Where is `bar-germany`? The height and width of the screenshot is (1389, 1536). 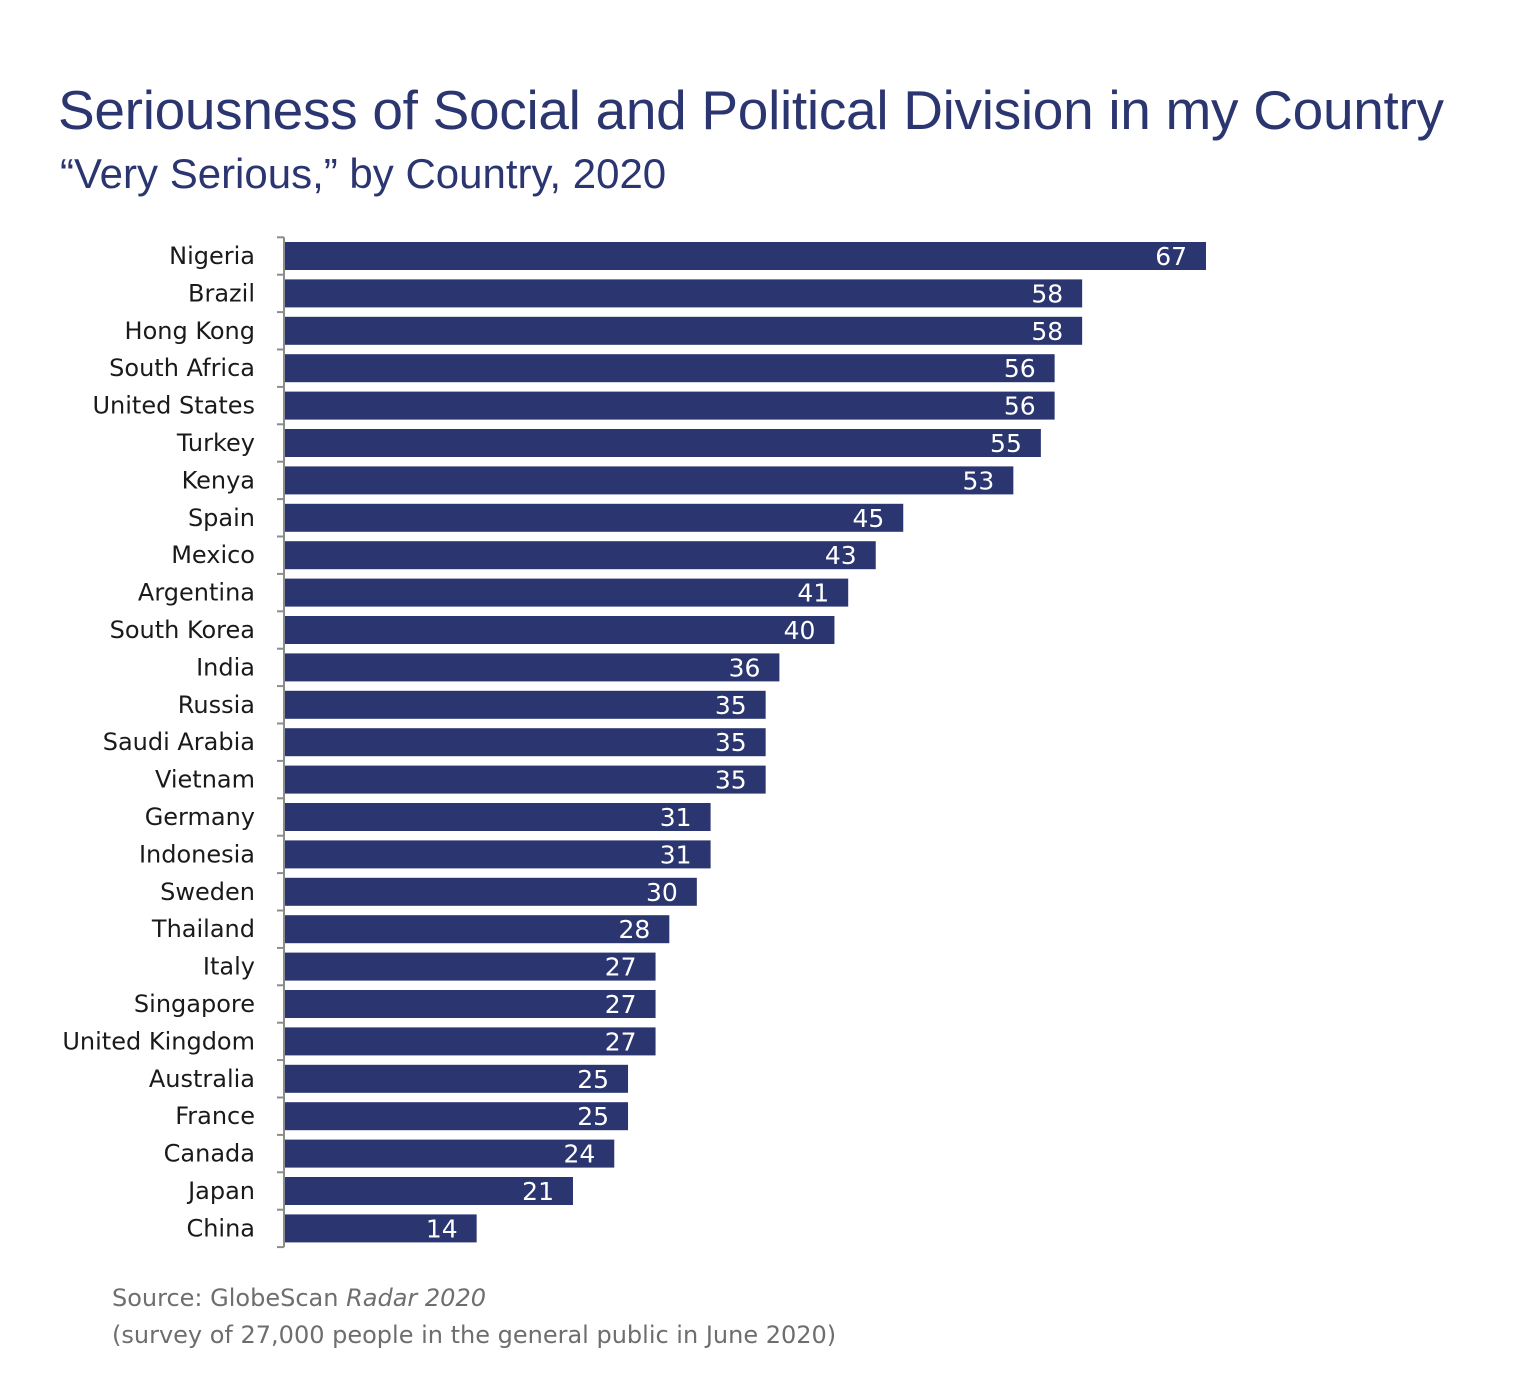
bar-germany is located at coordinates (497, 817).